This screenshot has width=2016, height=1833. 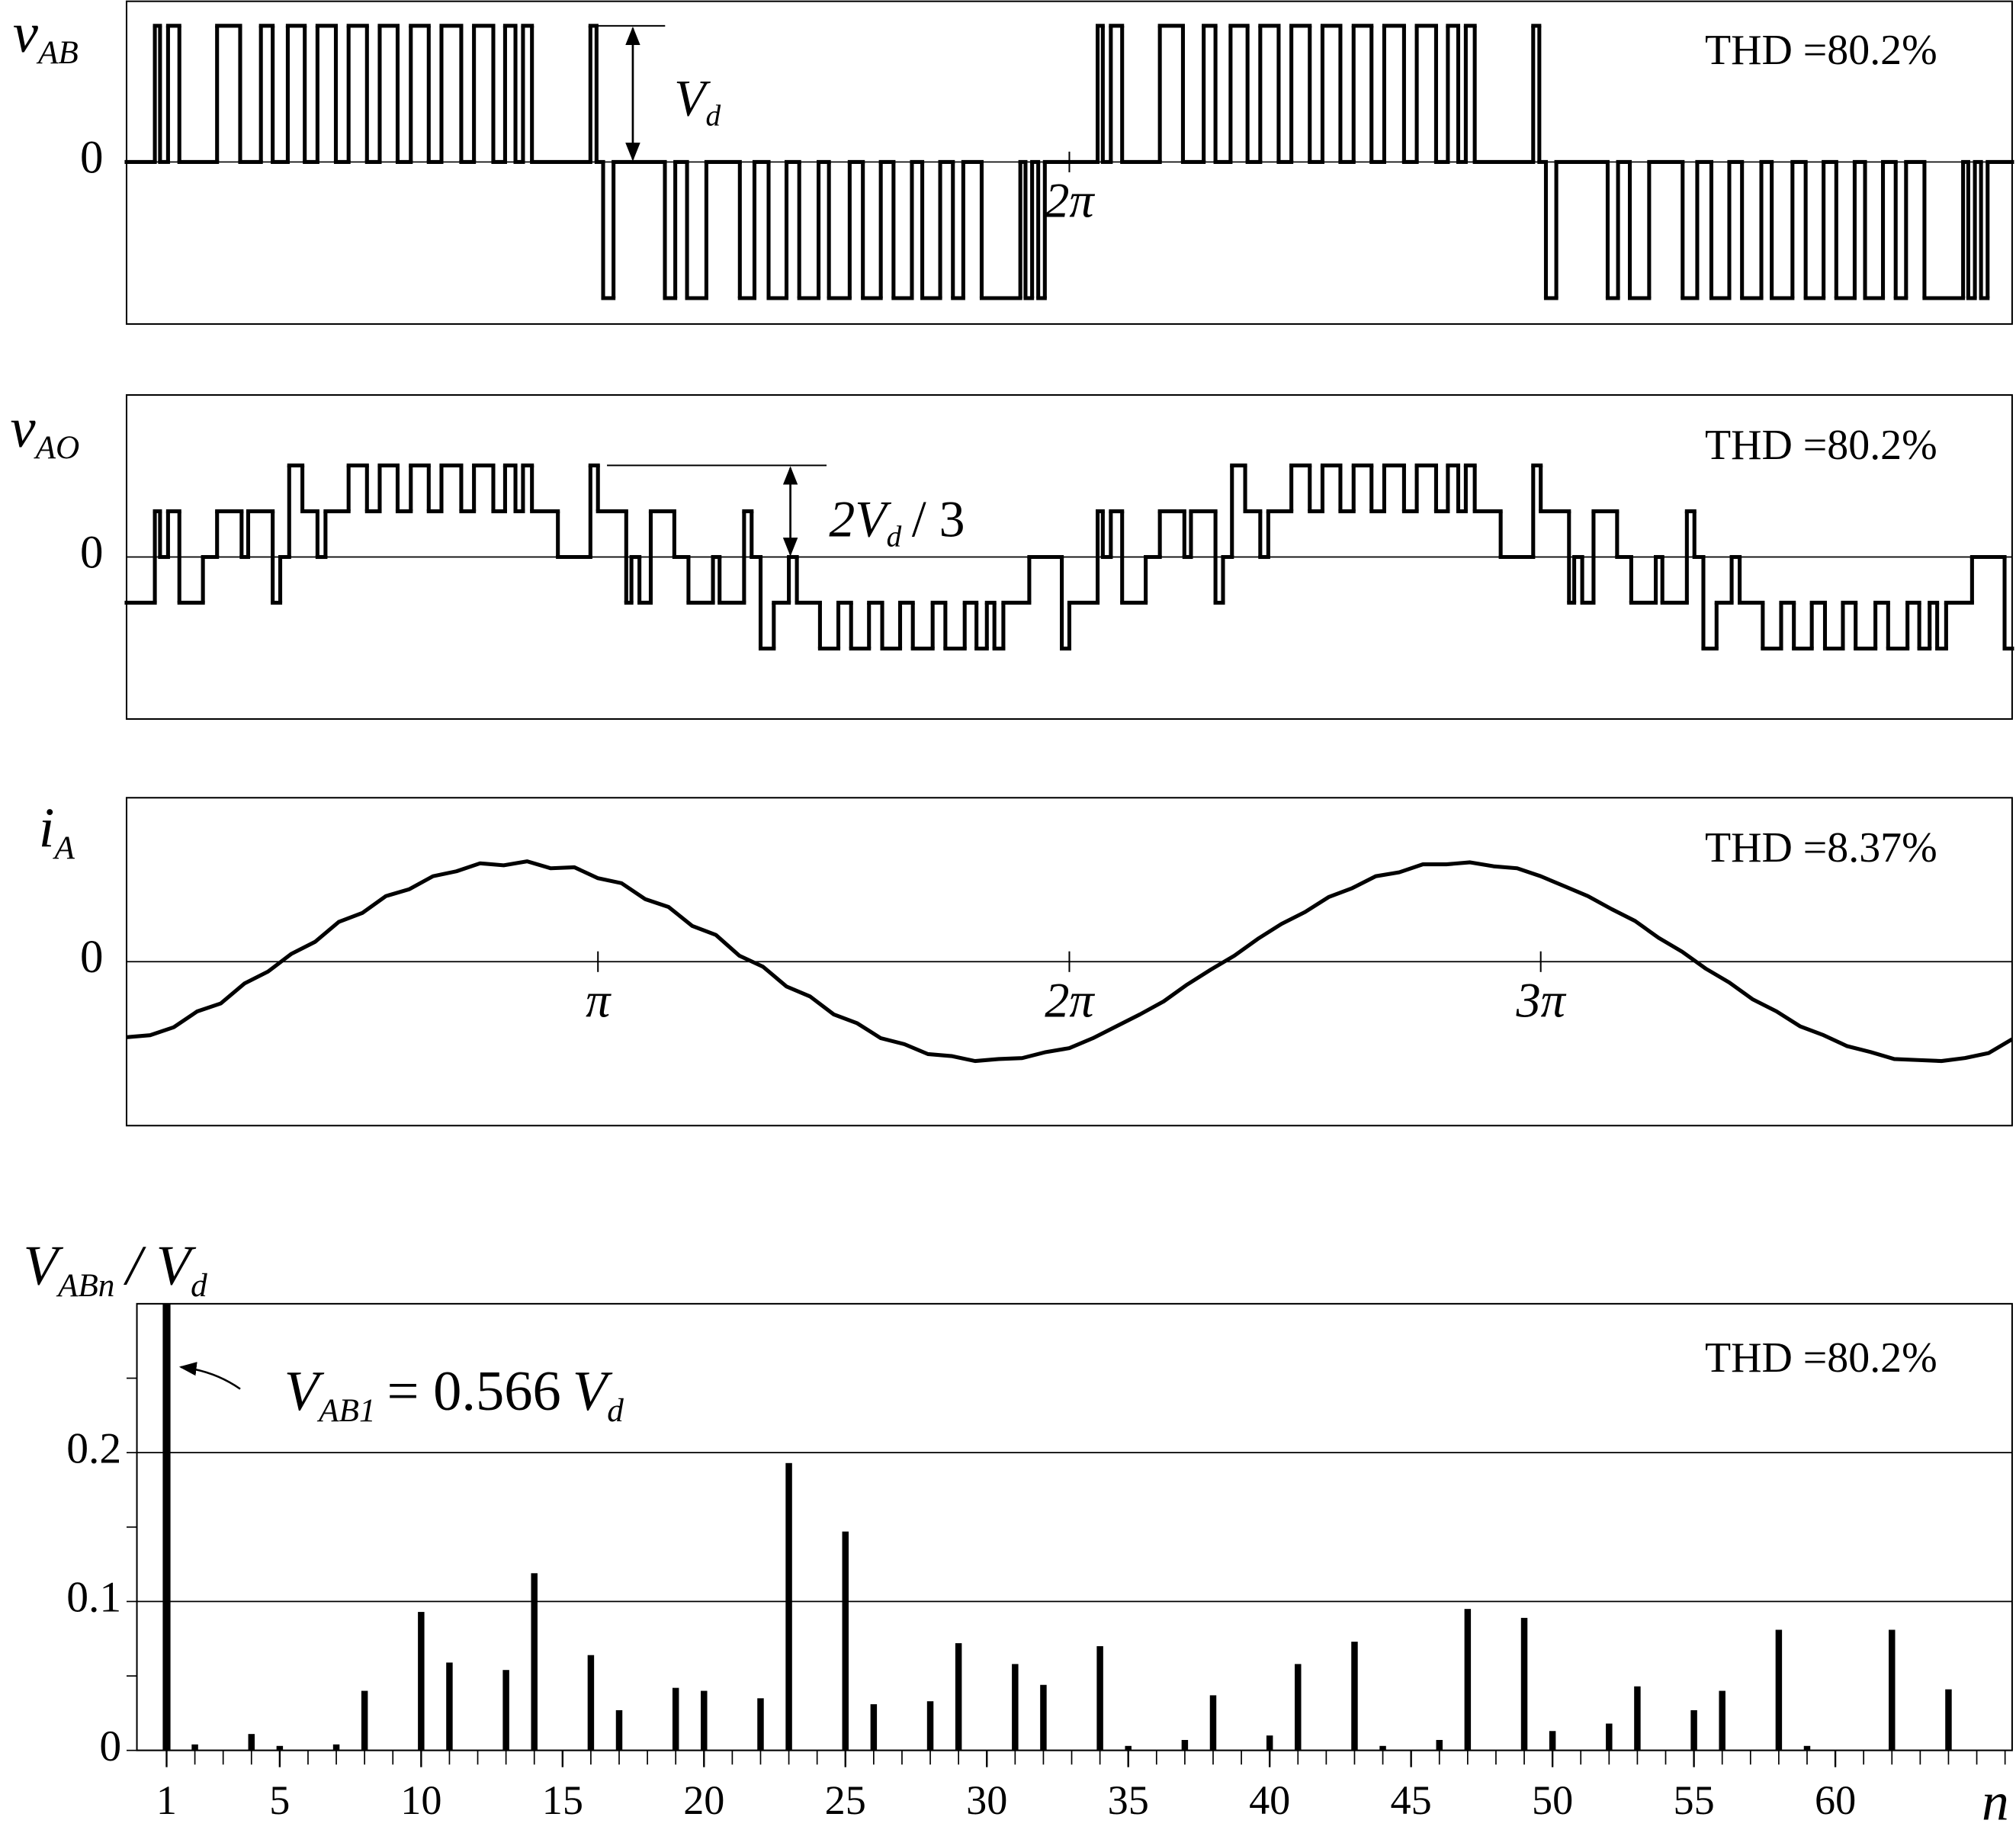 I want to click on y-axis-label-subscript: A, so click(x=64, y=848).